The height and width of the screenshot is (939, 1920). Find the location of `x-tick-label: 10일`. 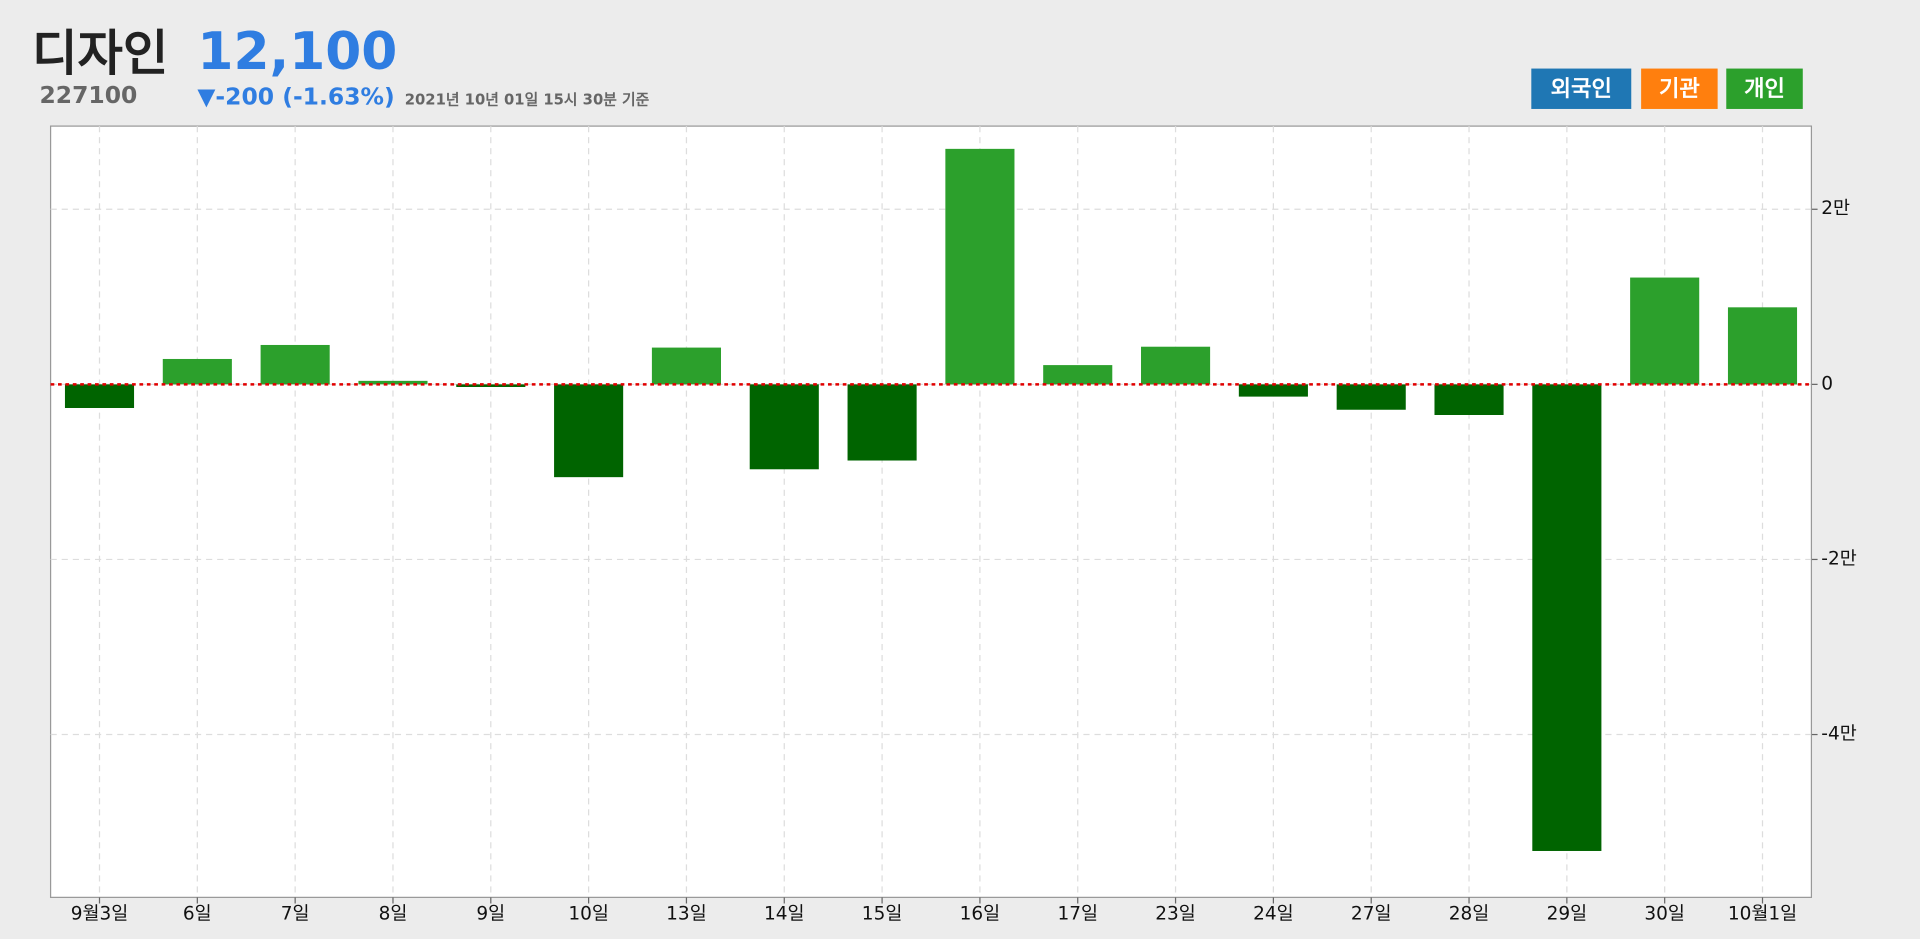

x-tick-label: 10일 is located at coordinates (588, 914).